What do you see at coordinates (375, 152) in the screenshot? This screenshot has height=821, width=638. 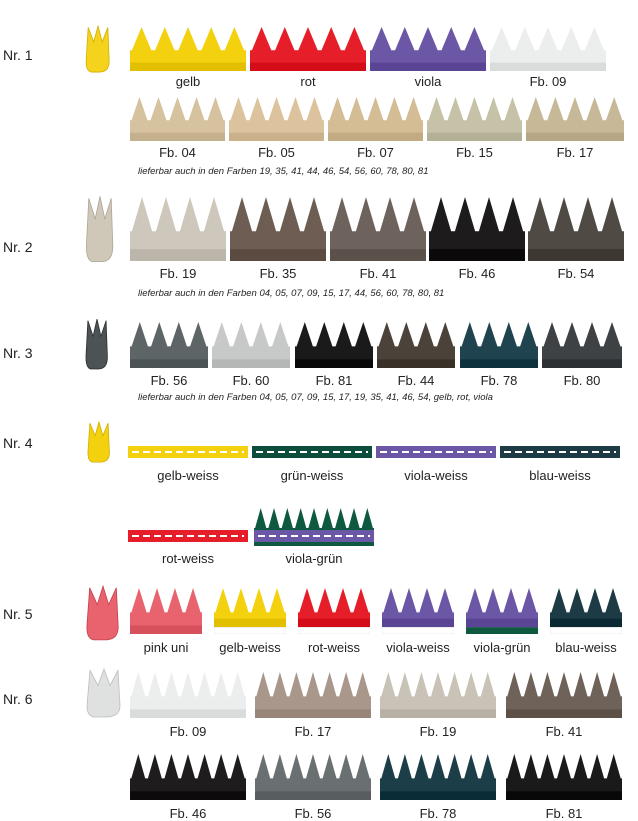 I see `swatch-caption: Fb. 07` at bounding box center [375, 152].